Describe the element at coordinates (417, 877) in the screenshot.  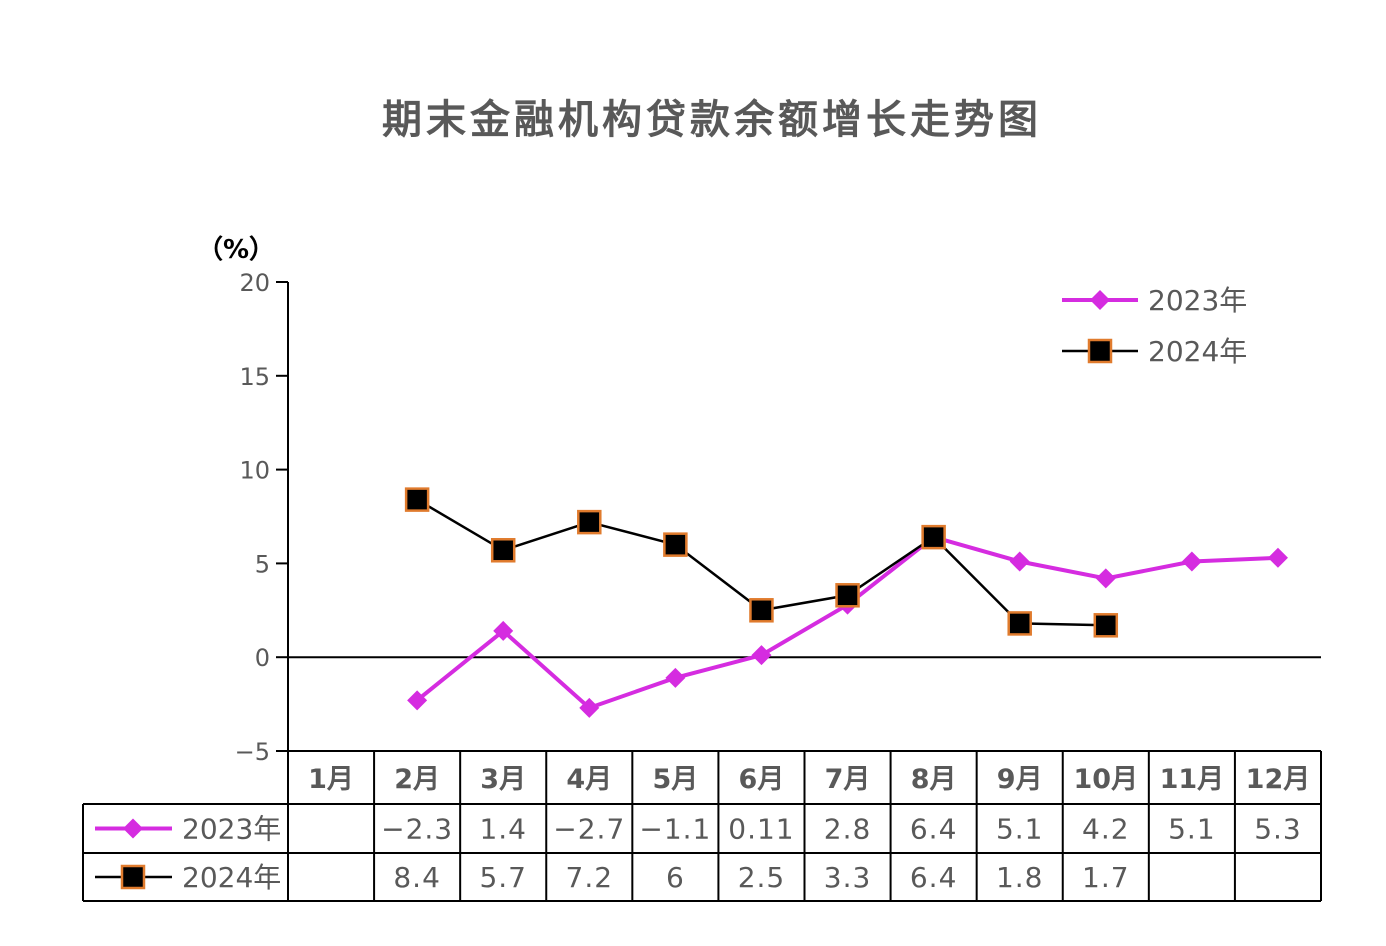
I see `data-label: 8.4` at that location.